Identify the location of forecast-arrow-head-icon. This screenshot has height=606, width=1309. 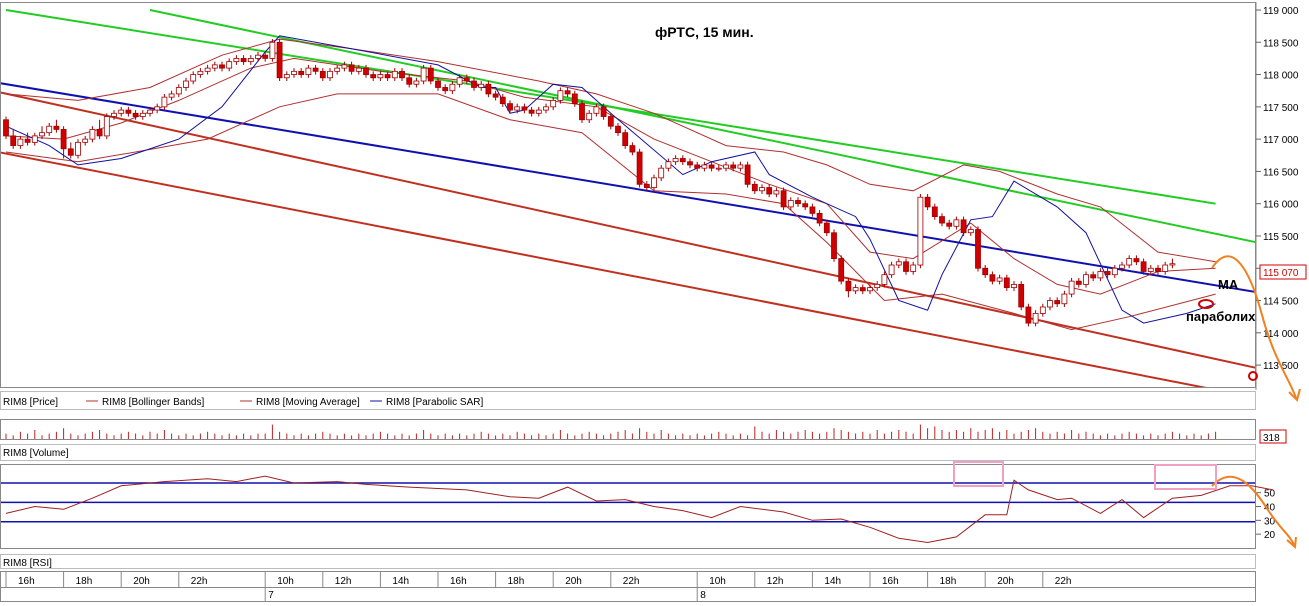
(1294, 395).